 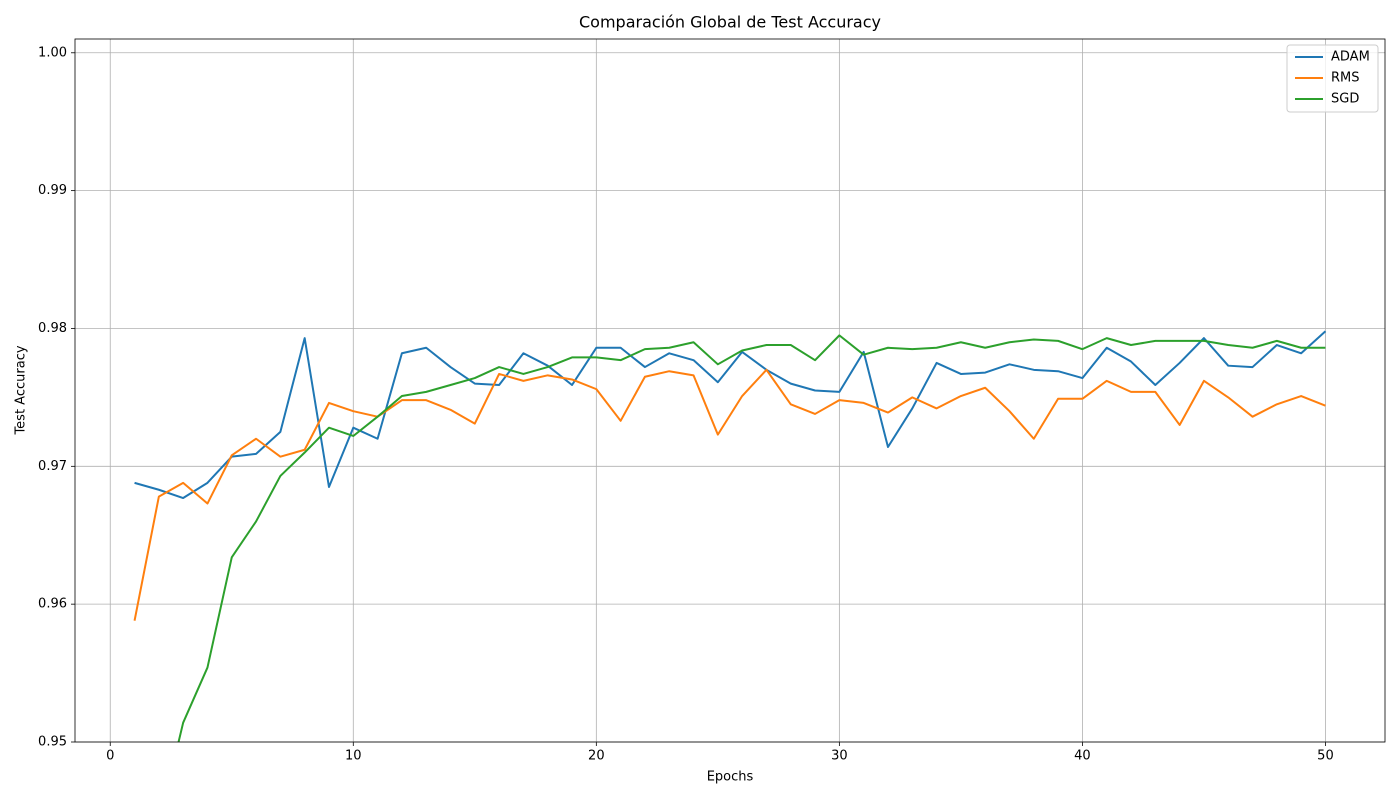 What do you see at coordinates (596, 756) in the screenshot?
I see `x-tick-label: 20` at bounding box center [596, 756].